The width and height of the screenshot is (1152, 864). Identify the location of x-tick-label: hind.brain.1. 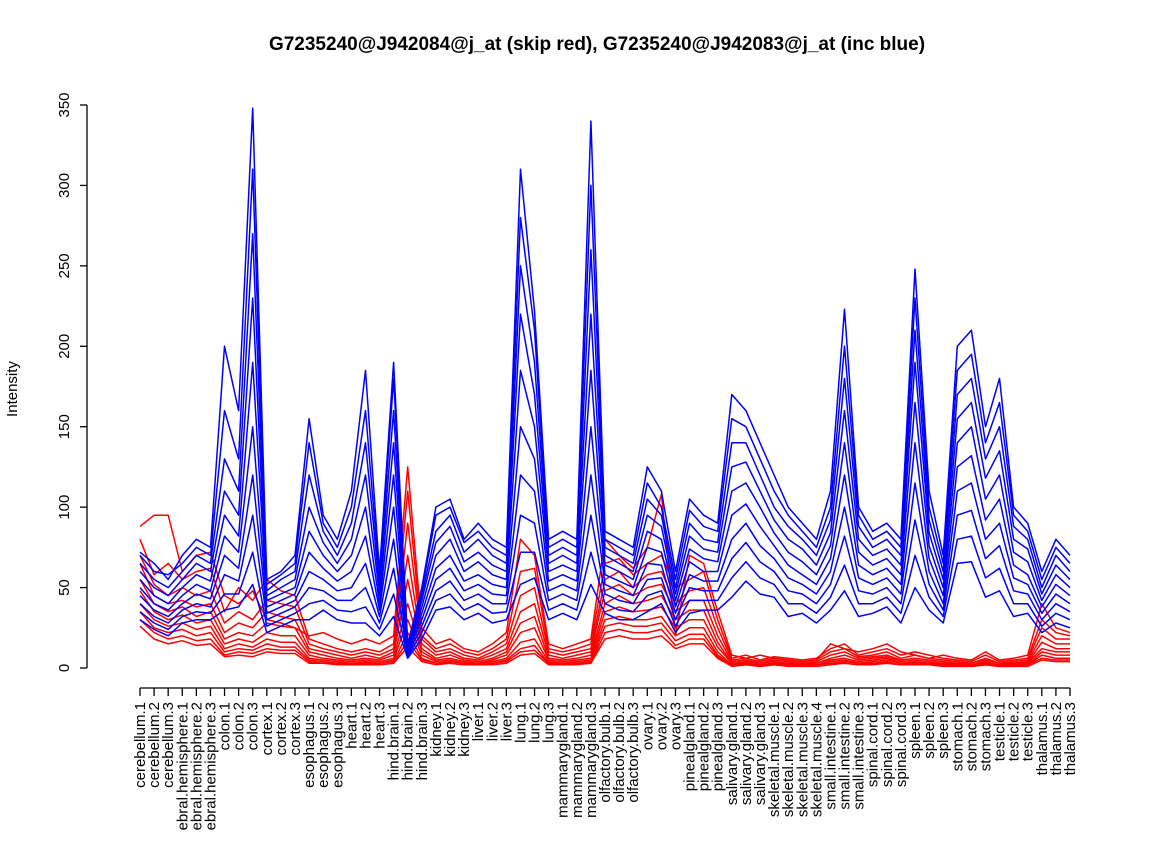
(394, 741).